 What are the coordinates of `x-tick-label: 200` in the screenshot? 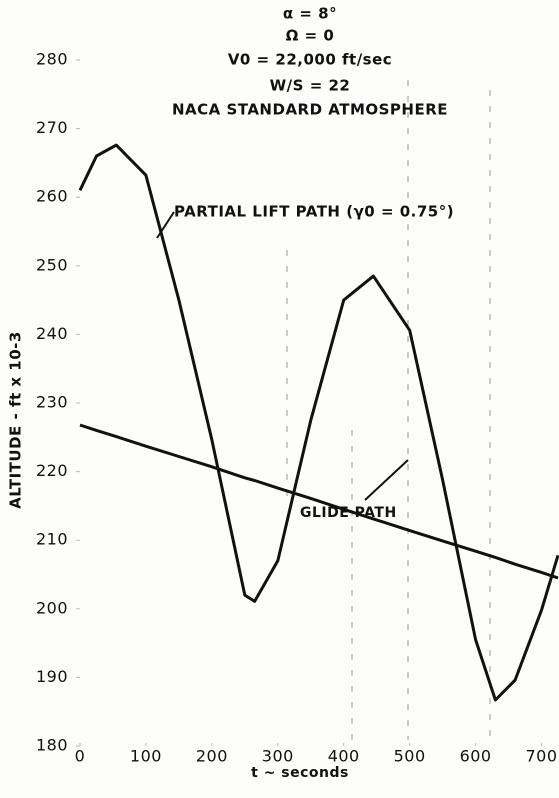 It's located at (212, 756).